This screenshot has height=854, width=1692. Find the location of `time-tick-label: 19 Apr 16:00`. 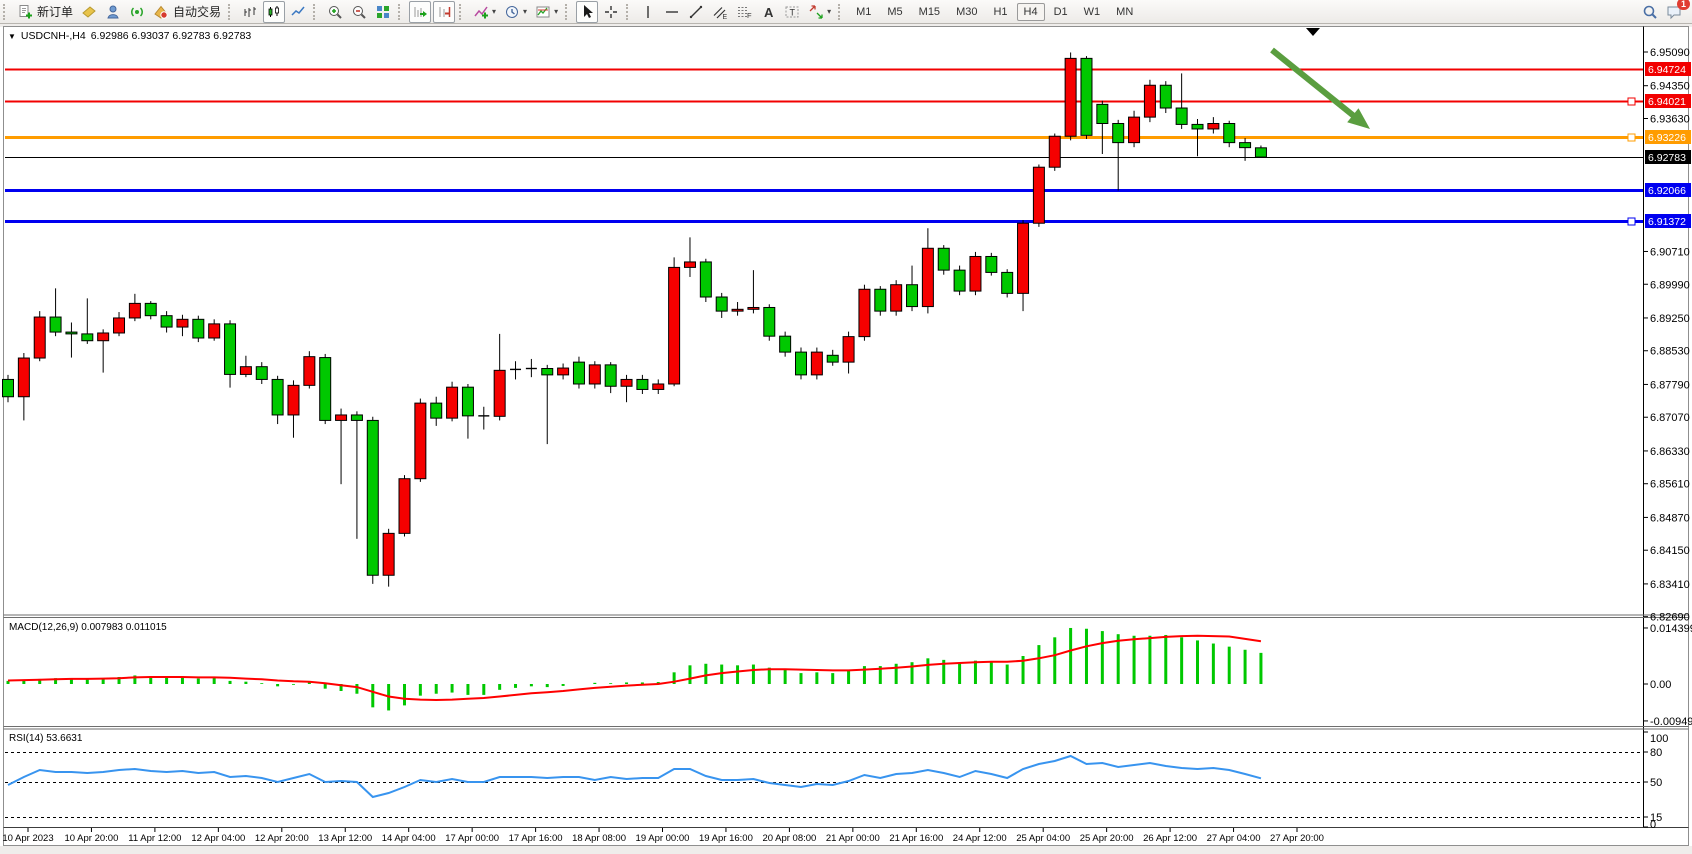

time-tick-label: 19 Apr 16:00 is located at coordinates (726, 838).